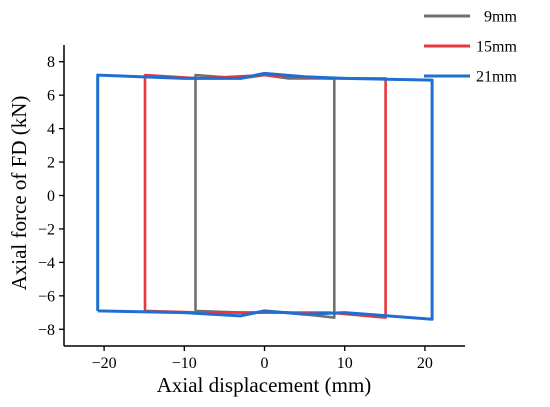 This screenshot has width=550, height=407. Describe the element at coordinates (51, 62) in the screenshot. I see `y-tick-label: 8` at that location.